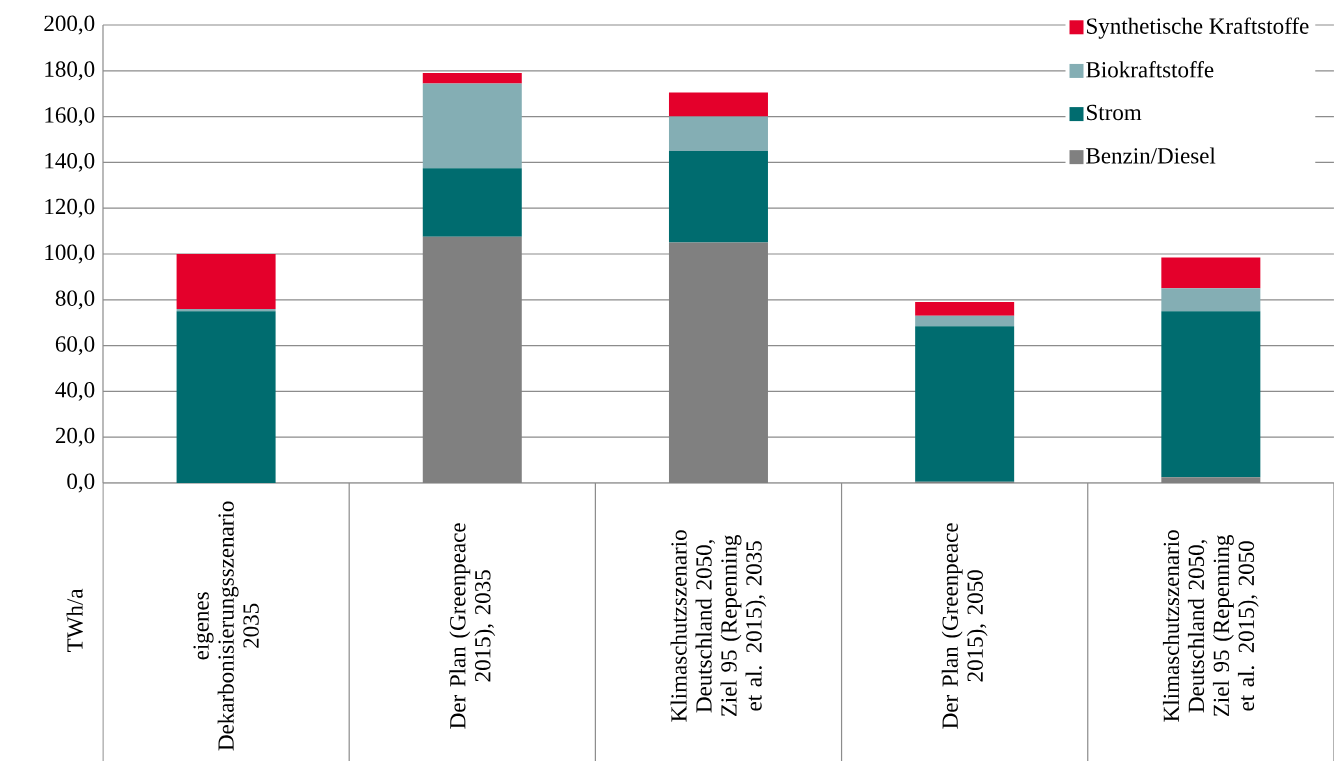  What do you see at coordinates (75, 391) in the screenshot?
I see `y-tick-label: 40,0` at bounding box center [75, 391].